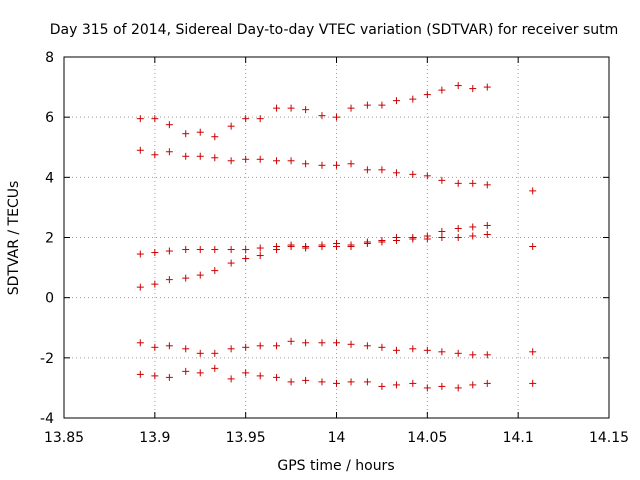  Describe the element at coordinates (246, 438) in the screenshot. I see `x-tick-label: 13.95` at that location.